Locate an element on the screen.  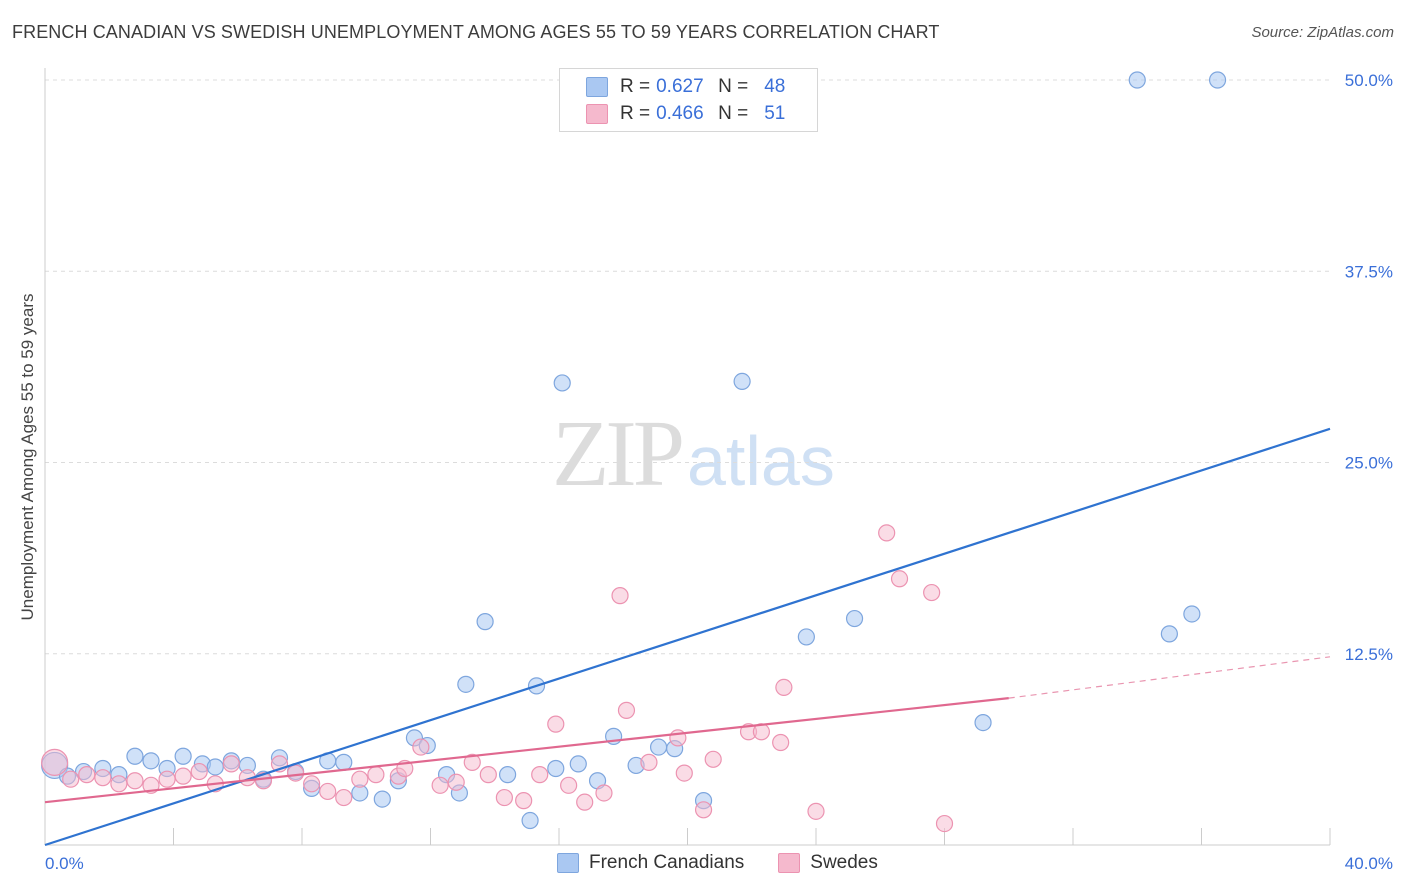
x-tick-label: 40.0% is located at coordinates (1369, 863).